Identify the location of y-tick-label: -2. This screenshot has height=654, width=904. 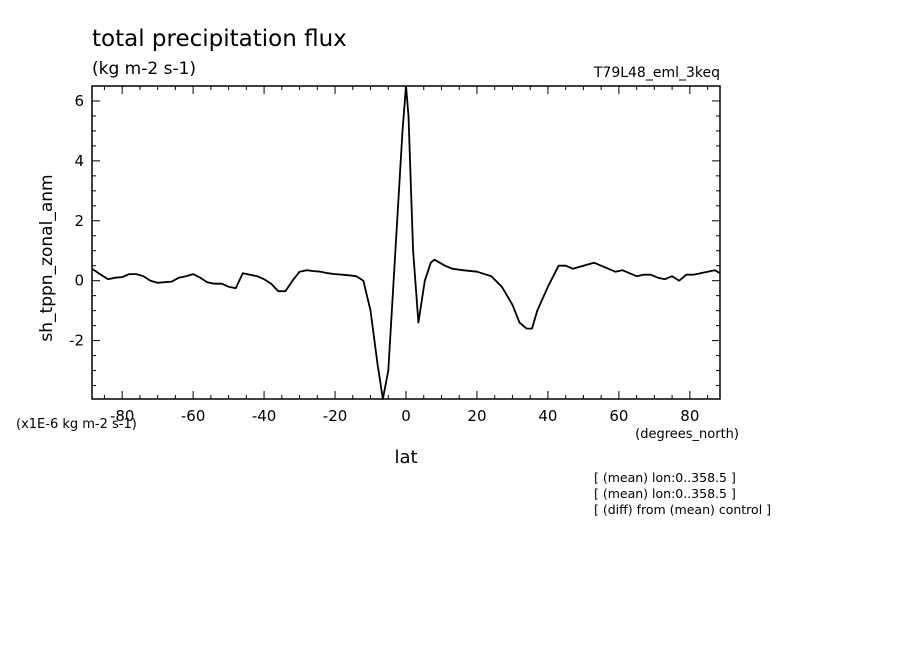
(76, 341).